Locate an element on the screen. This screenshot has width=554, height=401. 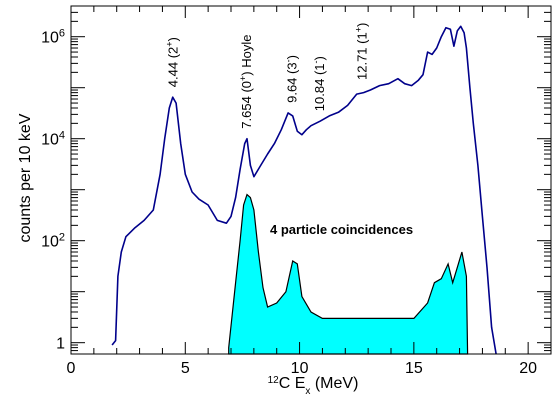
x-tick-label: 20 is located at coordinates (528, 368).